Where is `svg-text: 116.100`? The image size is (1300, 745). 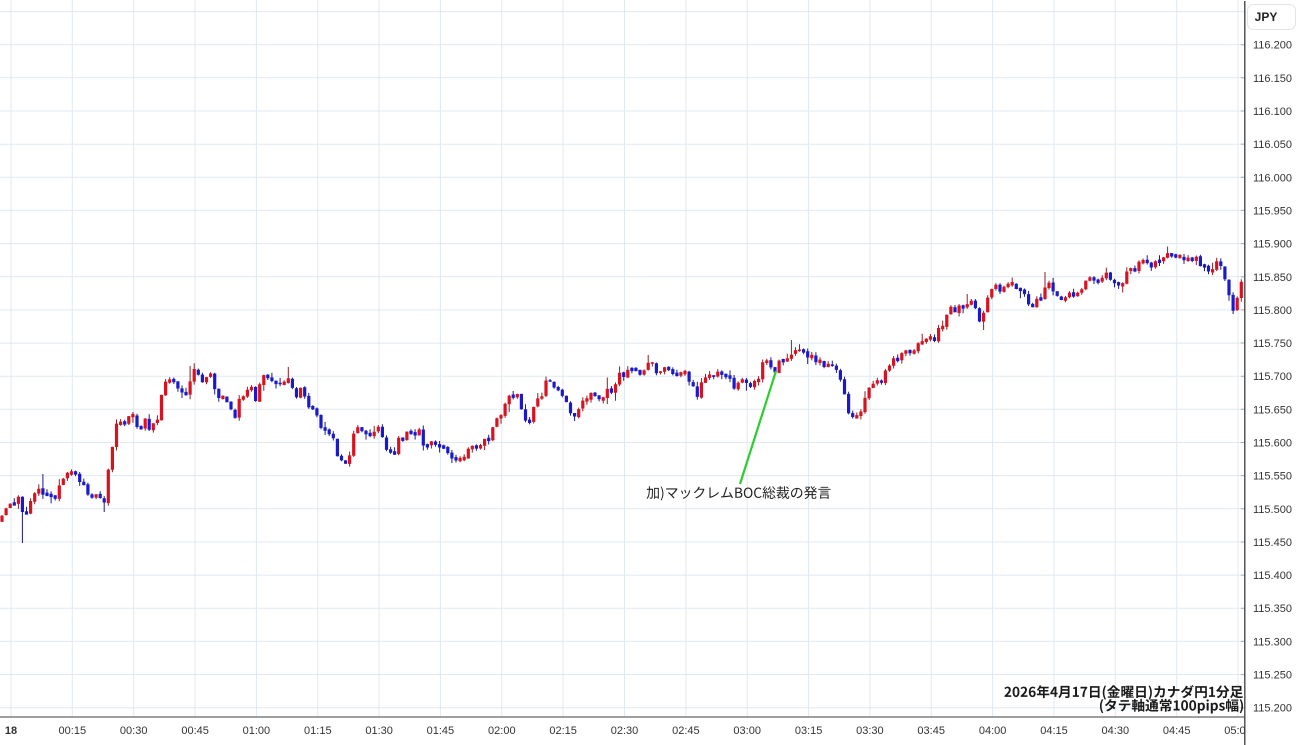 svg-text: 116.100 is located at coordinates (1272, 112).